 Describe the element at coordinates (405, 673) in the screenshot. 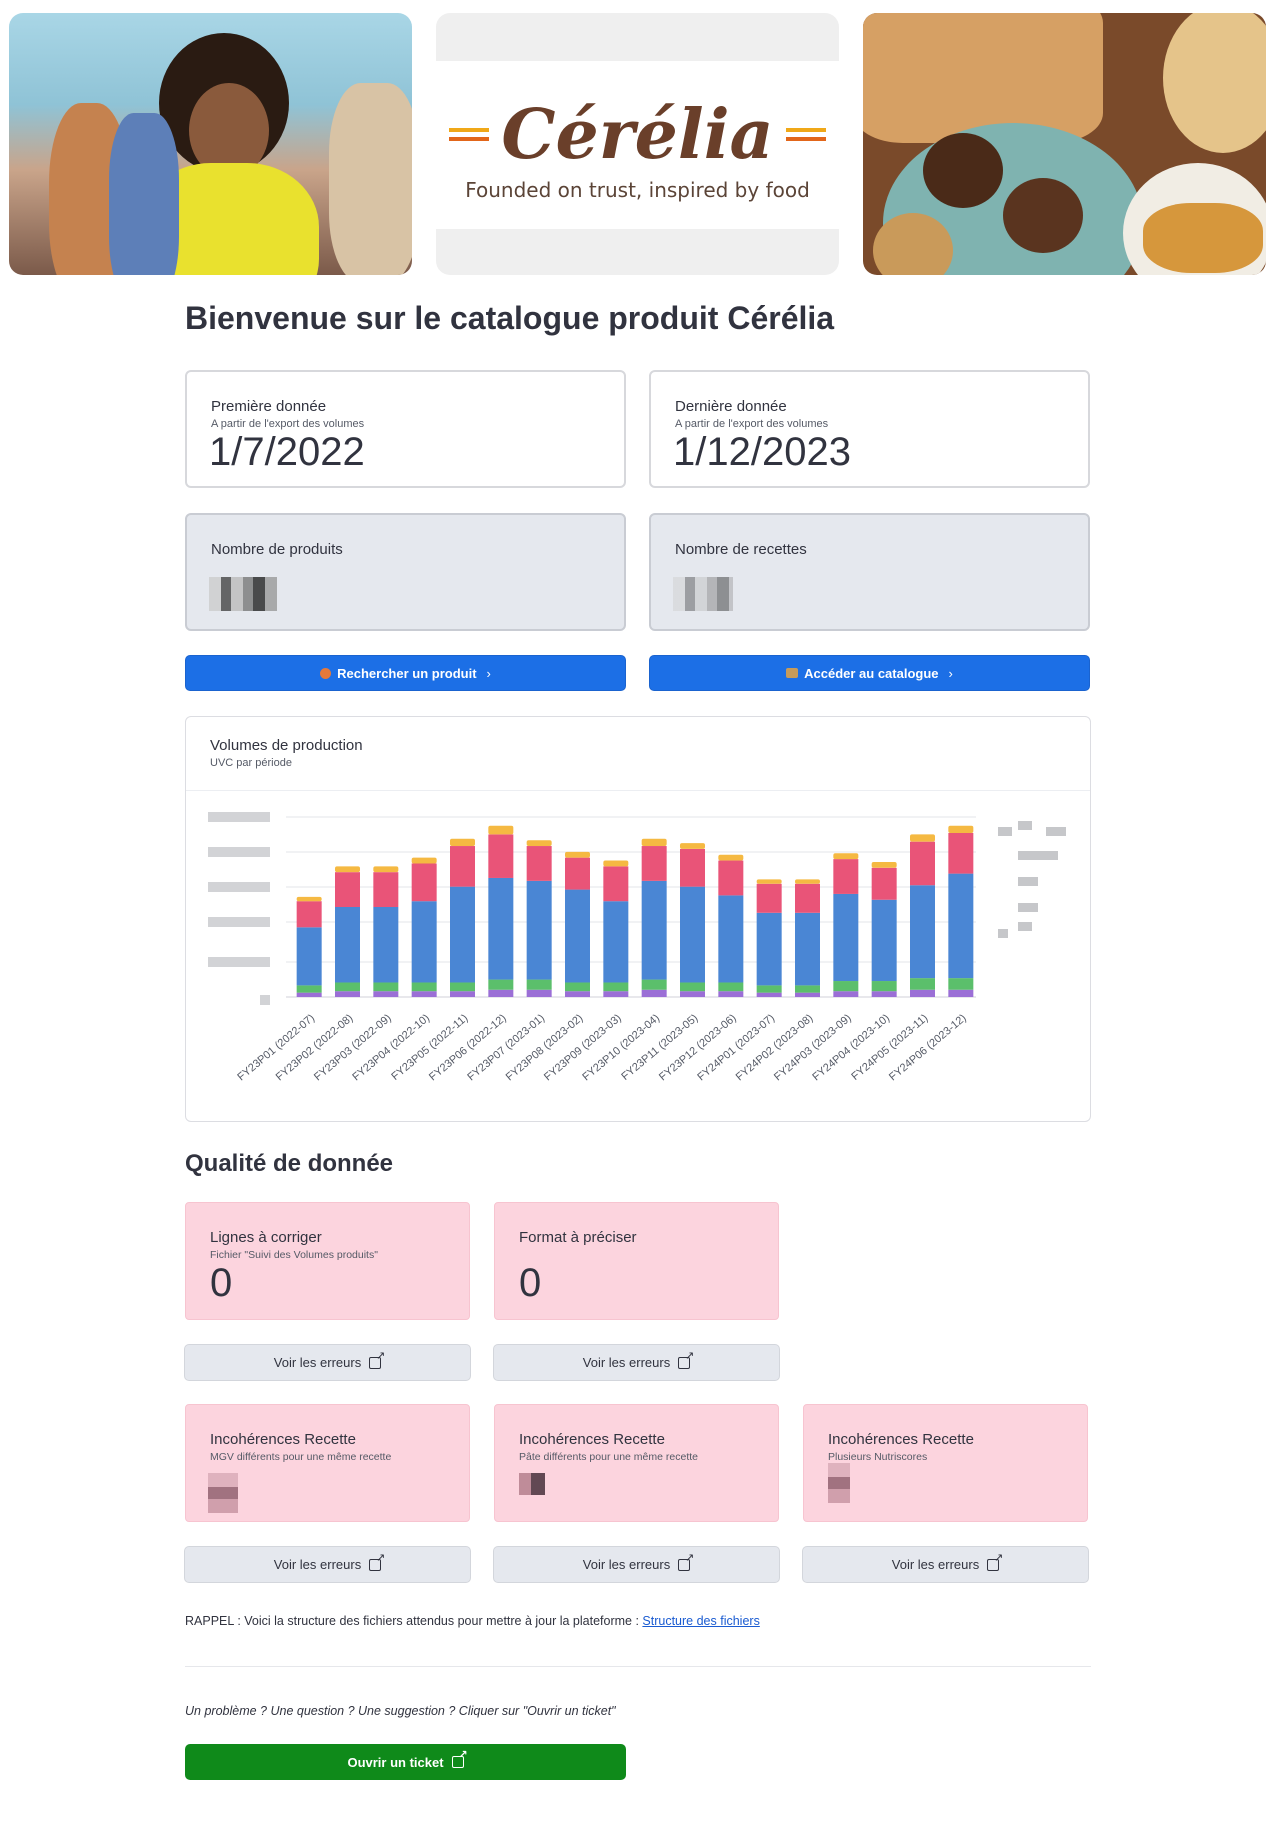

I see `search-product-button: Rechercher un produit ›` at that location.